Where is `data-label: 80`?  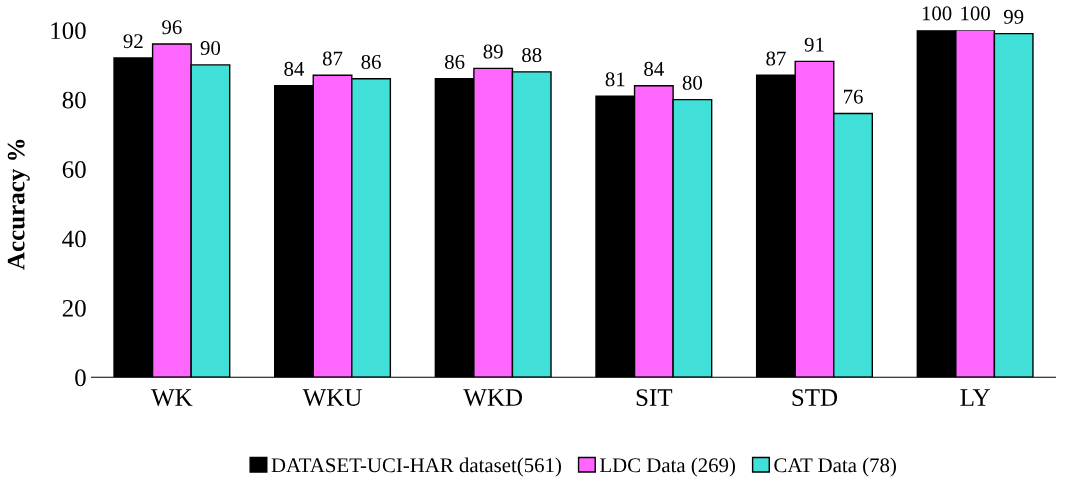 data-label: 80 is located at coordinates (692, 82).